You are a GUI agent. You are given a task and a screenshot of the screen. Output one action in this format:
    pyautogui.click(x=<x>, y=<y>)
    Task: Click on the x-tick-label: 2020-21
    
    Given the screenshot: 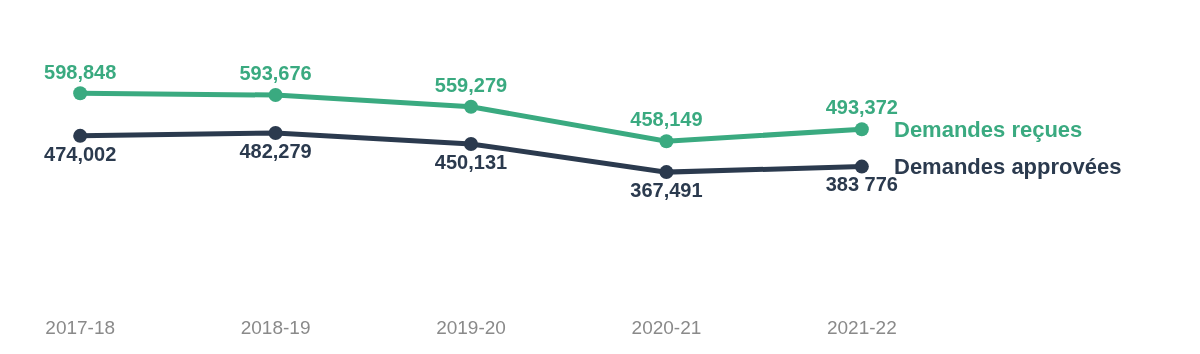 What is the action you would take?
    pyautogui.click(x=666, y=327)
    